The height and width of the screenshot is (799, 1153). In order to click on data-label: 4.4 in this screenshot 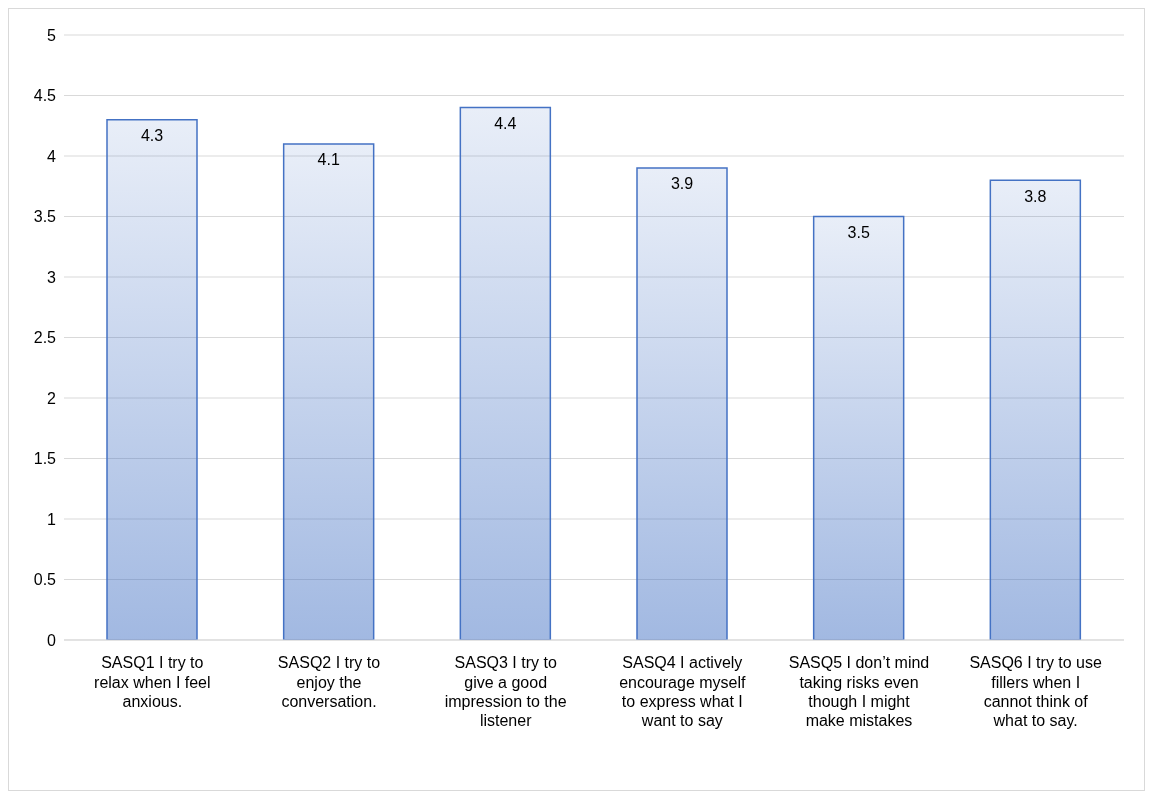, I will do `click(505, 123)`.